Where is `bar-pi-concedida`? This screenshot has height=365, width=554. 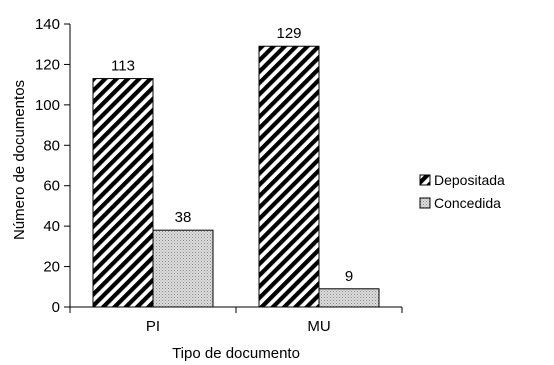 bar-pi-concedida is located at coordinates (183, 268).